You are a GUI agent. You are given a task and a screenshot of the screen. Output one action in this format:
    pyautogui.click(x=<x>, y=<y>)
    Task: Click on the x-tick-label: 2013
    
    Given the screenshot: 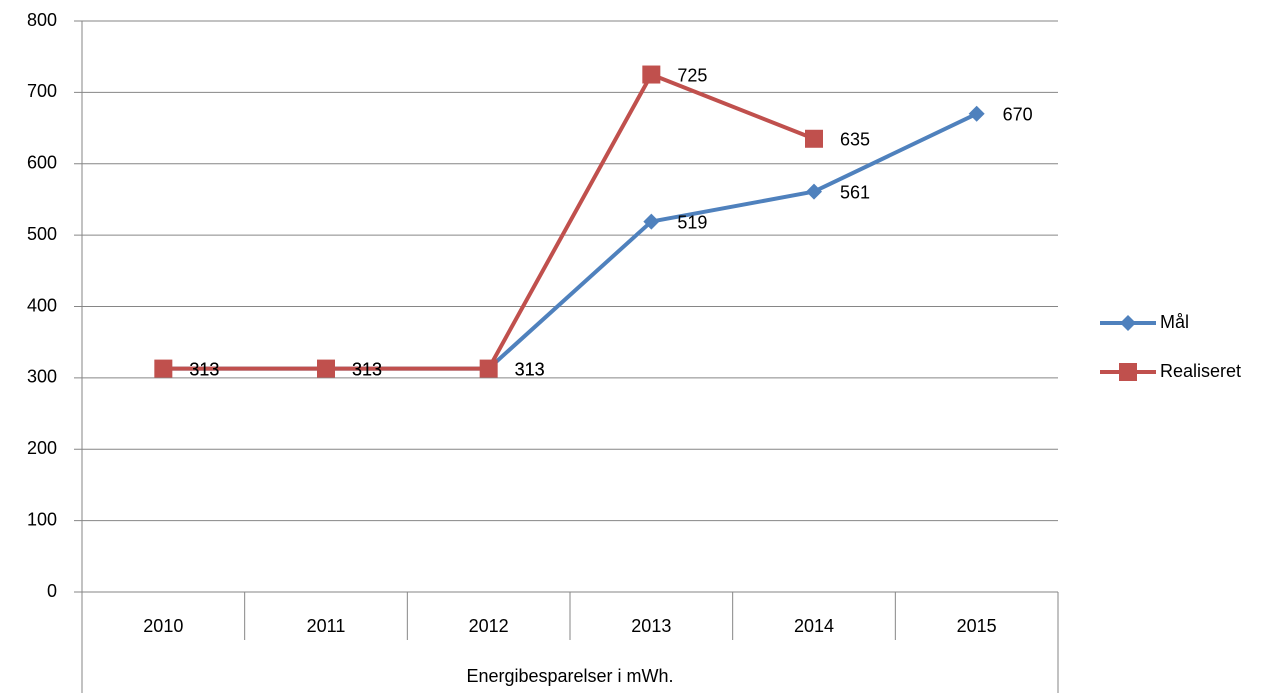 What is the action you would take?
    pyautogui.click(x=651, y=626)
    